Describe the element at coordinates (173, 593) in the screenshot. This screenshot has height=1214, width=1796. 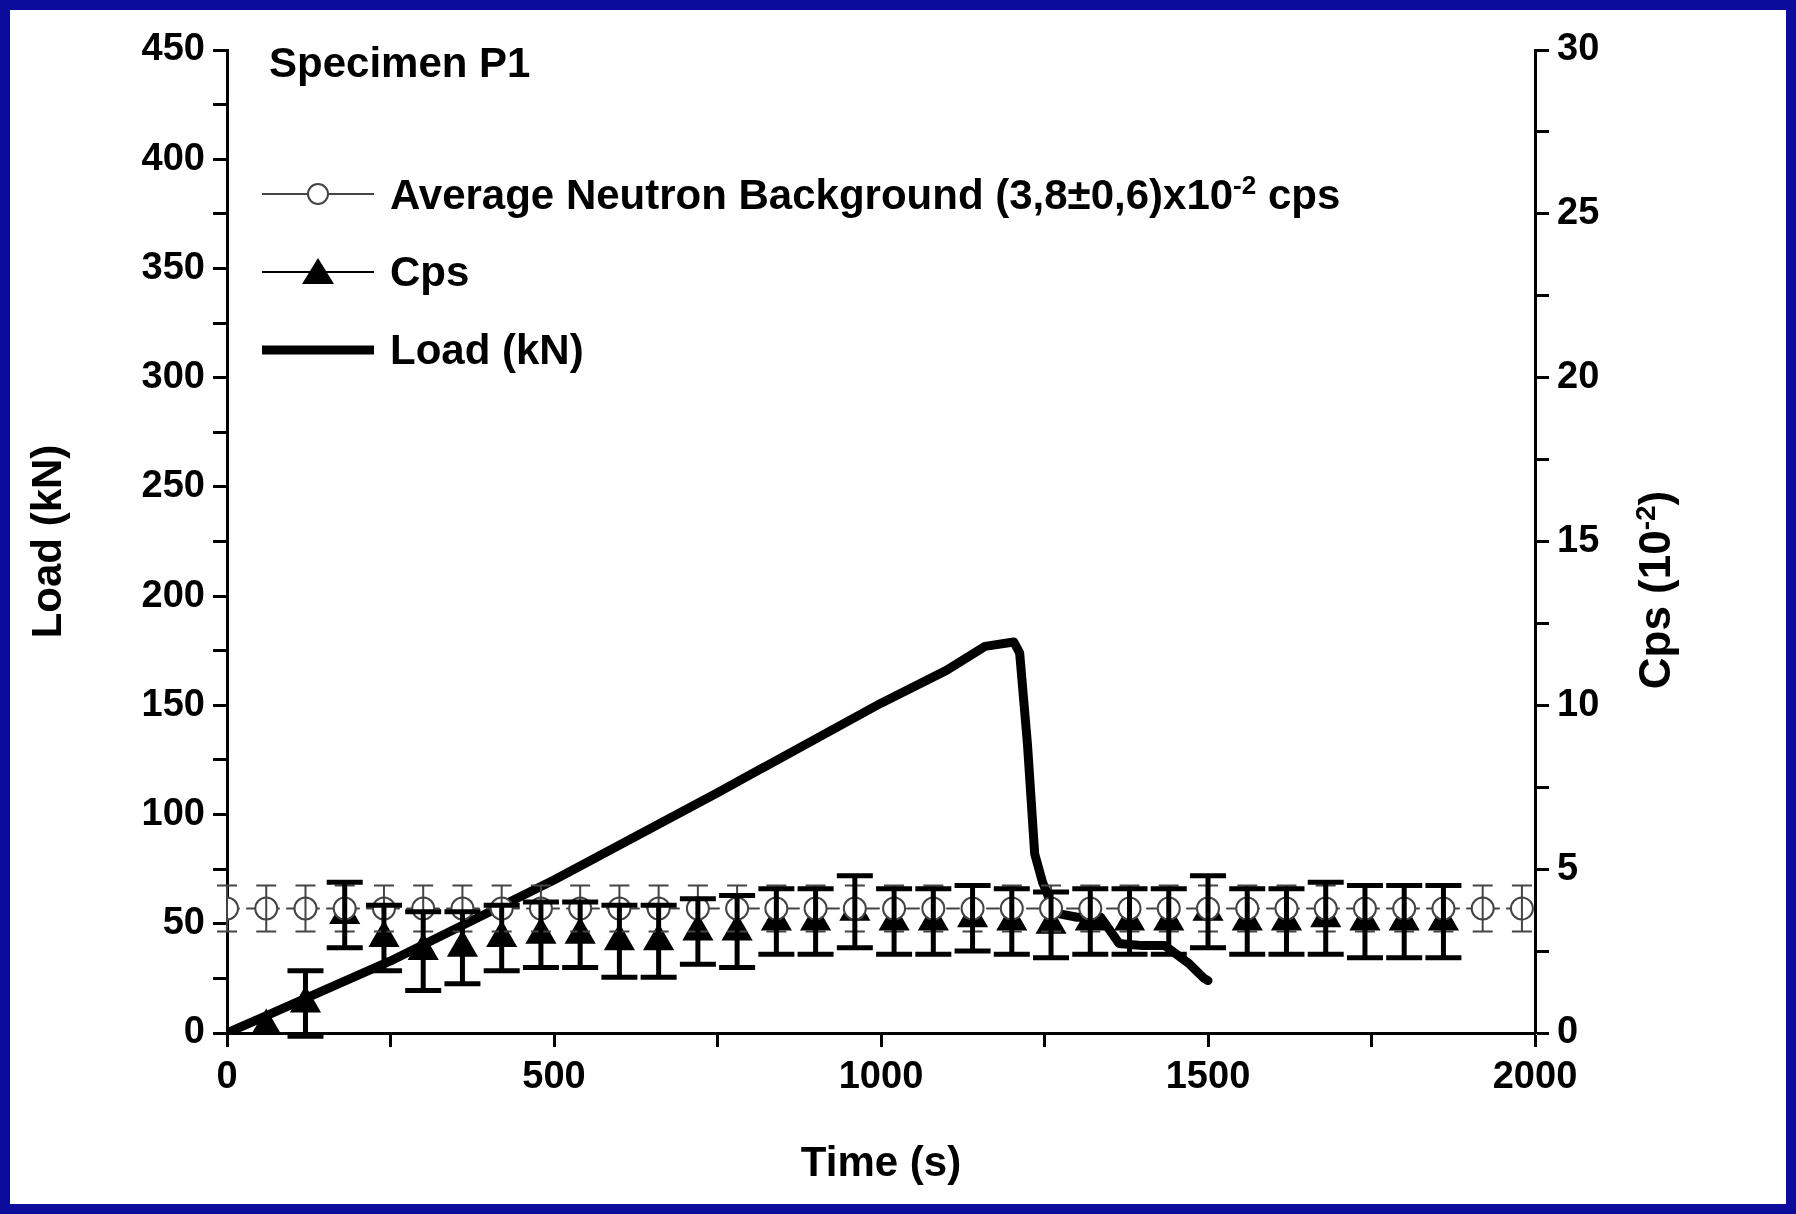
I see `y-tick-label: 200` at that location.